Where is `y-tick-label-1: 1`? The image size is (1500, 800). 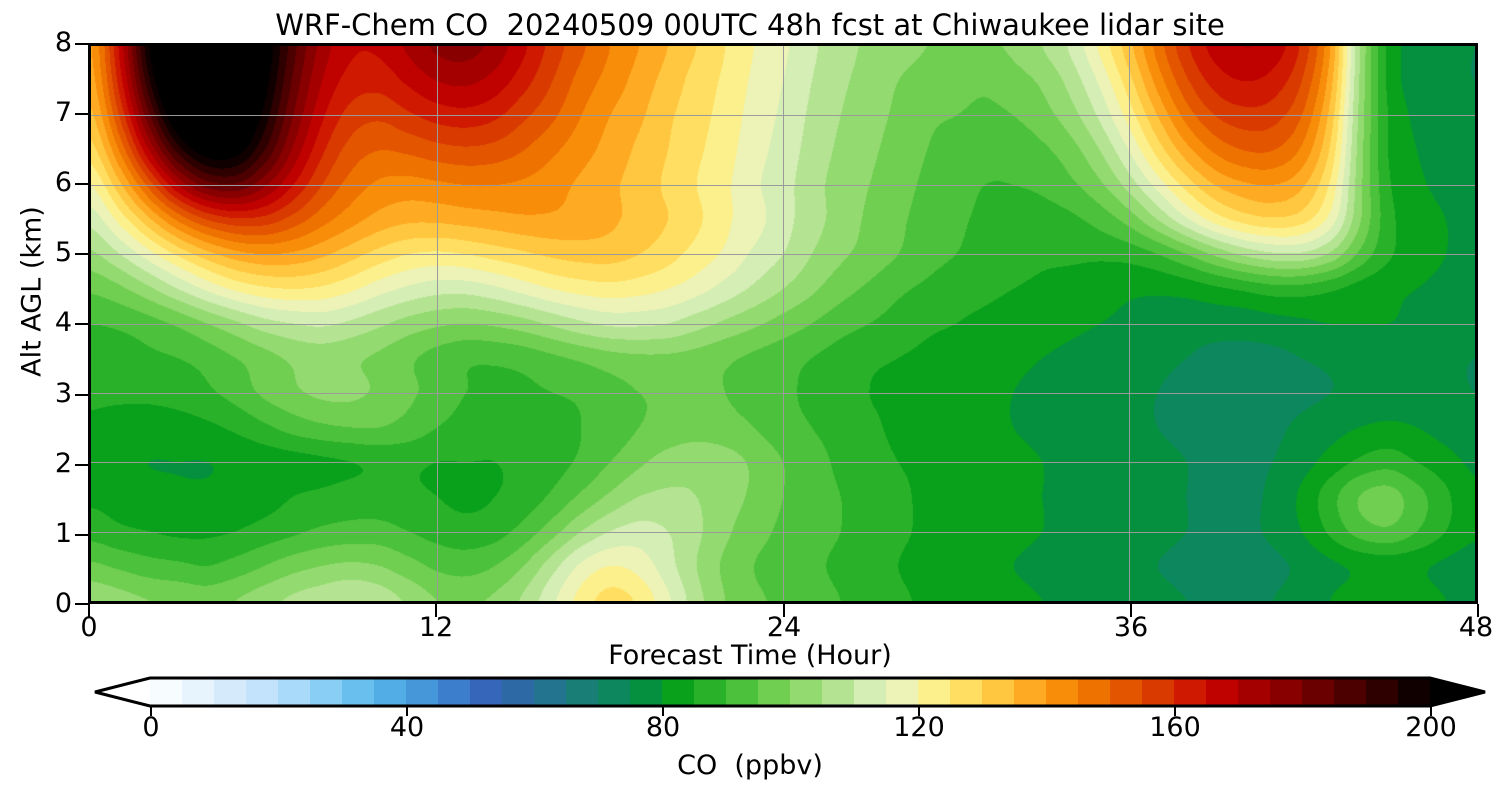 y-tick-label-1: 1 is located at coordinates (63, 533).